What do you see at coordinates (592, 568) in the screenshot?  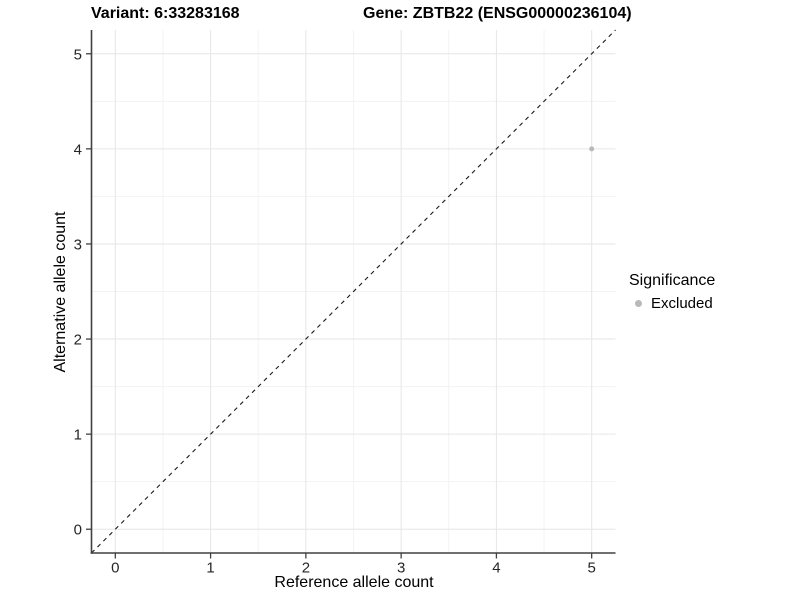 I see `x-tick-label: 5` at bounding box center [592, 568].